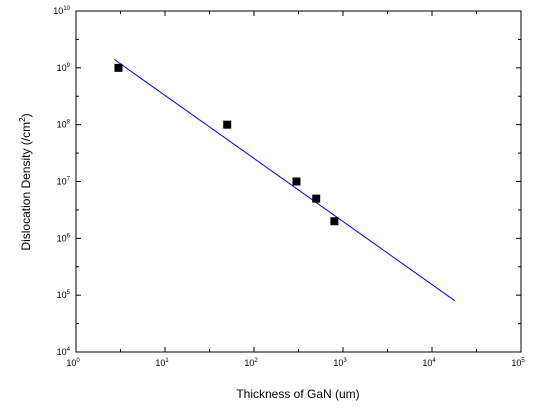 This screenshot has width=539, height=408. I want to click on y-tick-label: 107, so click(64, 182).